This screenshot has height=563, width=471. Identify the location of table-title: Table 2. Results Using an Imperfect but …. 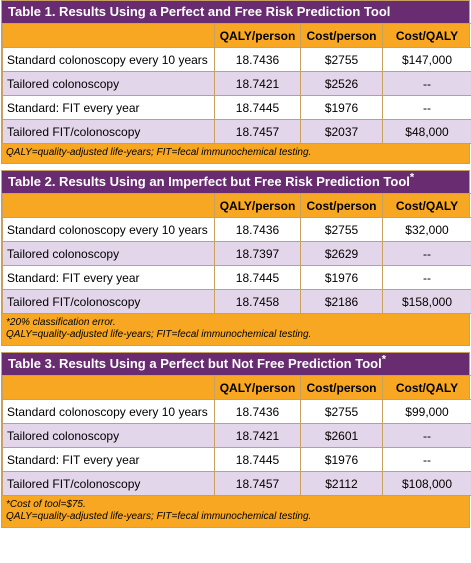
(235, 182).